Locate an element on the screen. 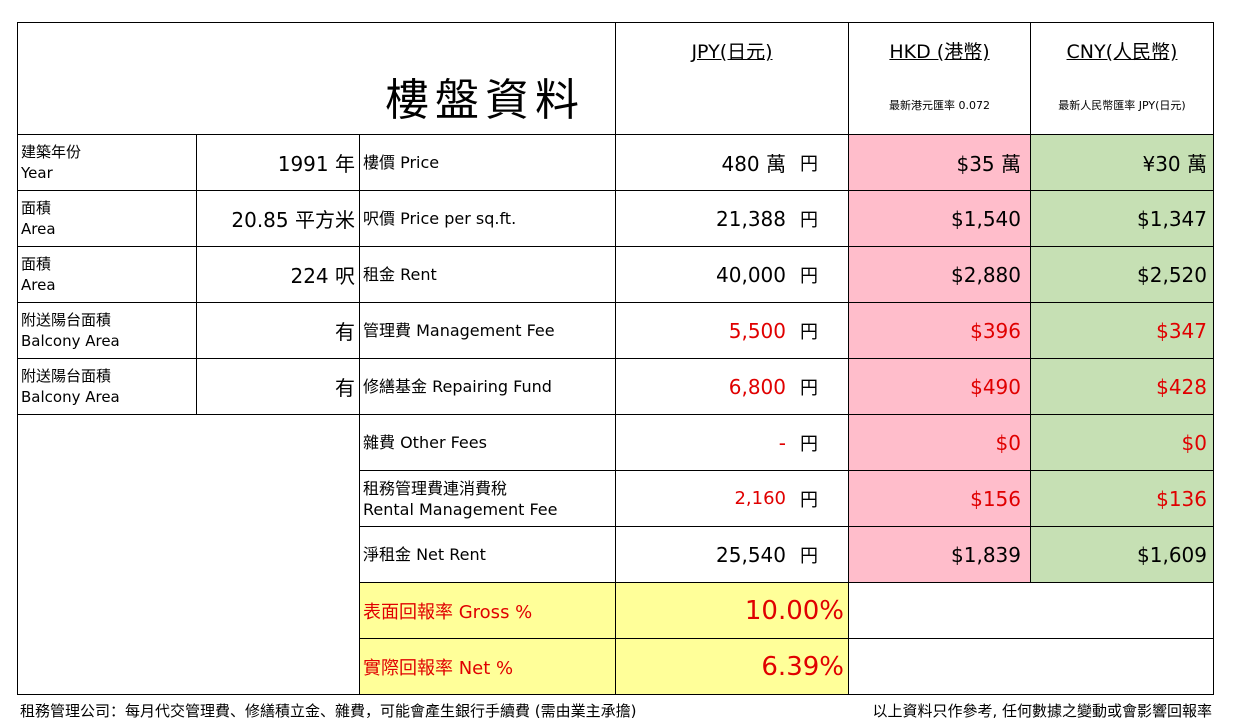  jpy-value: 21,388 is located at coordinates (751, 218).